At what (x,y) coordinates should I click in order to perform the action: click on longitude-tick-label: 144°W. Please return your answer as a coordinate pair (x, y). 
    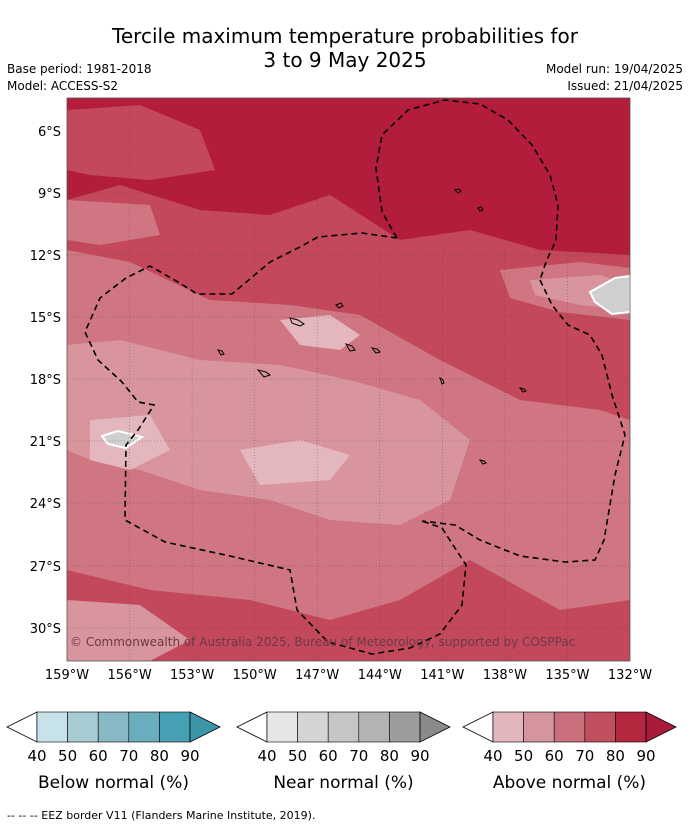
    Looking at the image, I should click on (380, 675).